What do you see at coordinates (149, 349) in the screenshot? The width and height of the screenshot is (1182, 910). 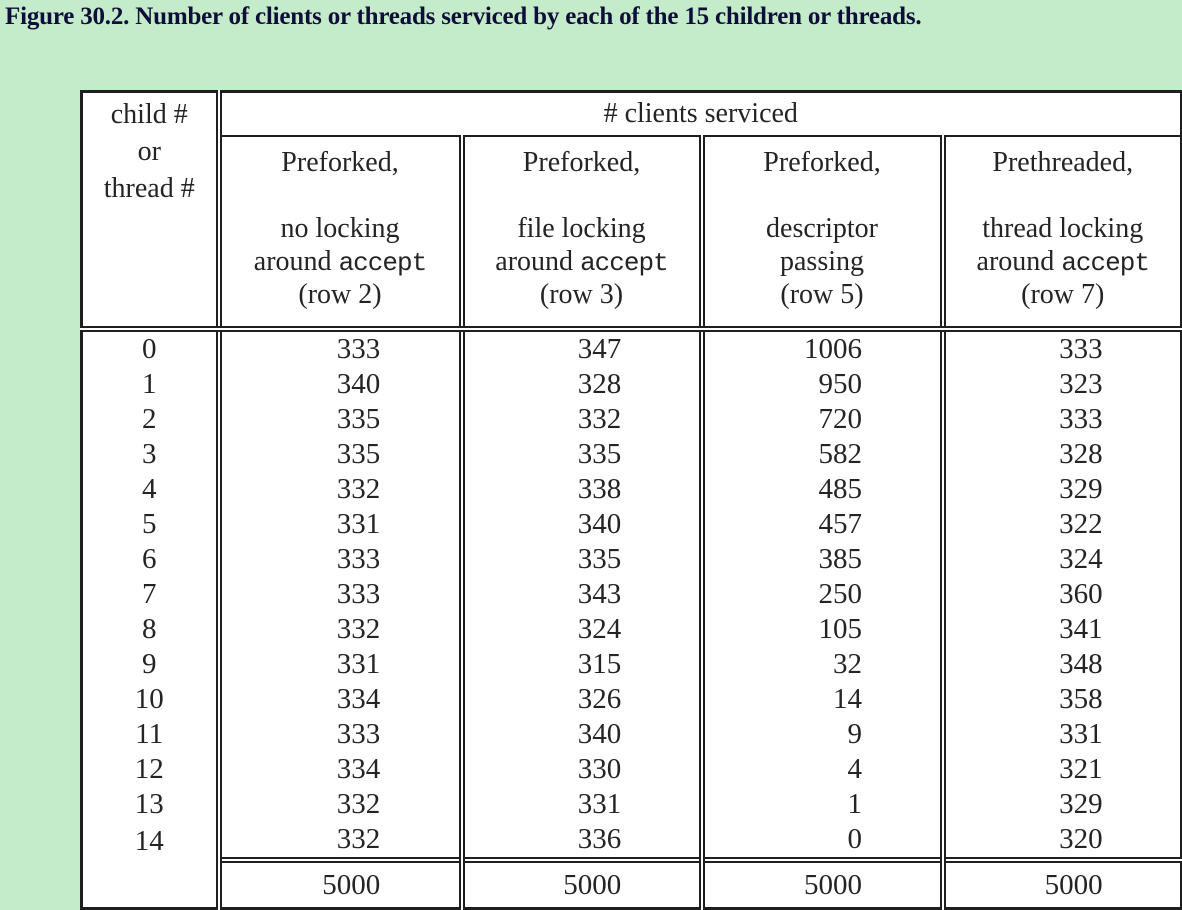 I see `child-number-cell: 0` at bounding box center [149, 349].